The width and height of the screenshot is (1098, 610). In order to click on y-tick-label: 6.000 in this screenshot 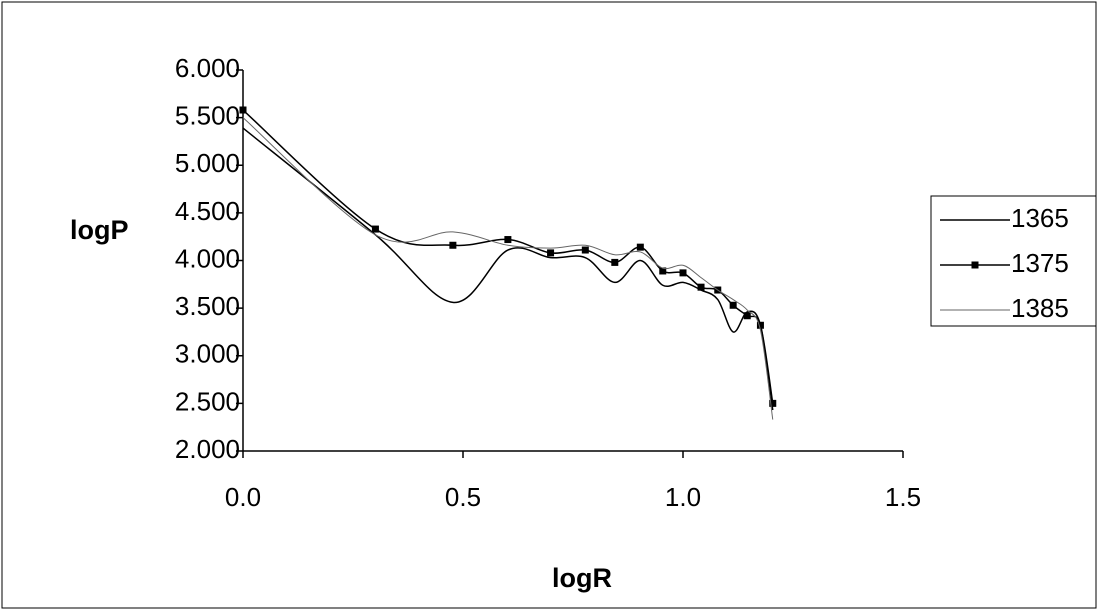, I will do `click(207, 68)`.